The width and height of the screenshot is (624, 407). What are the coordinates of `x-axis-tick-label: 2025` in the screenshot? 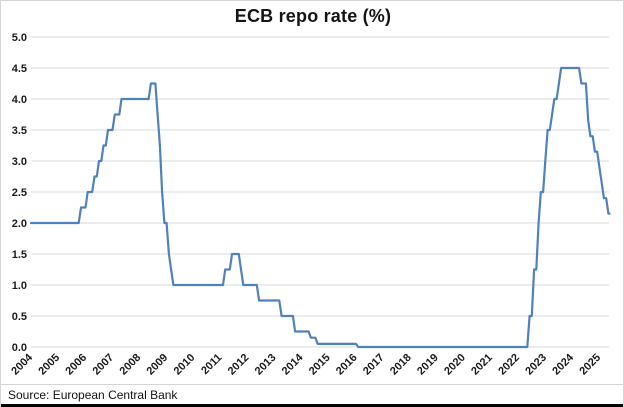 It's located at (590, 365).